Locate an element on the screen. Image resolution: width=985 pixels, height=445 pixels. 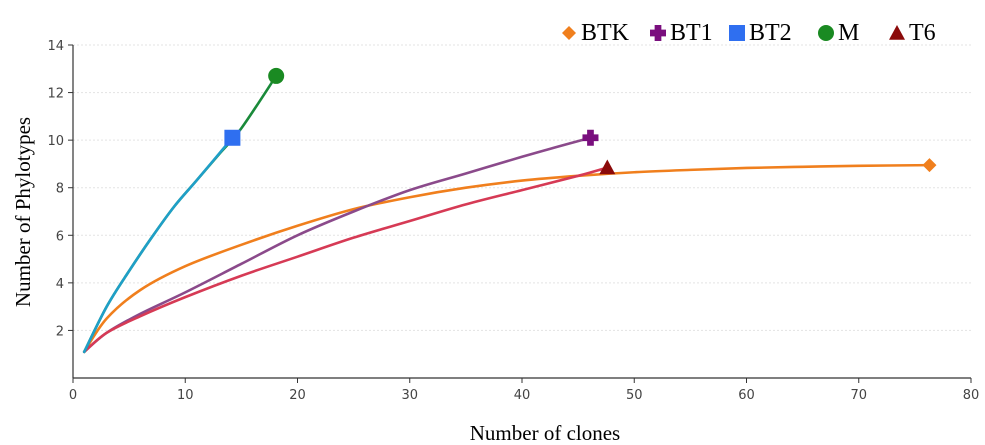
y-tick-label: 4 is located at coordinates (60, 284).